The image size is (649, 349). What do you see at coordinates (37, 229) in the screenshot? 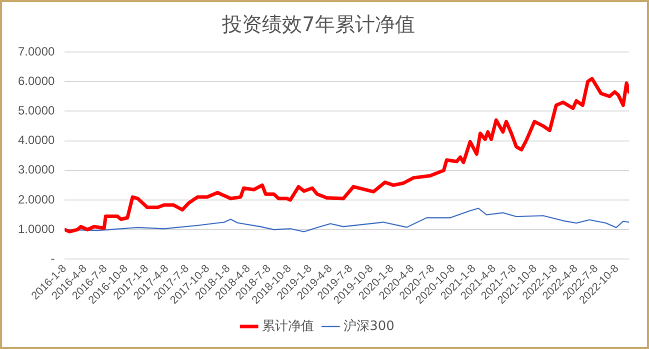
I see `y-tick-label: 1.0000` at bounding box center [37, 229].